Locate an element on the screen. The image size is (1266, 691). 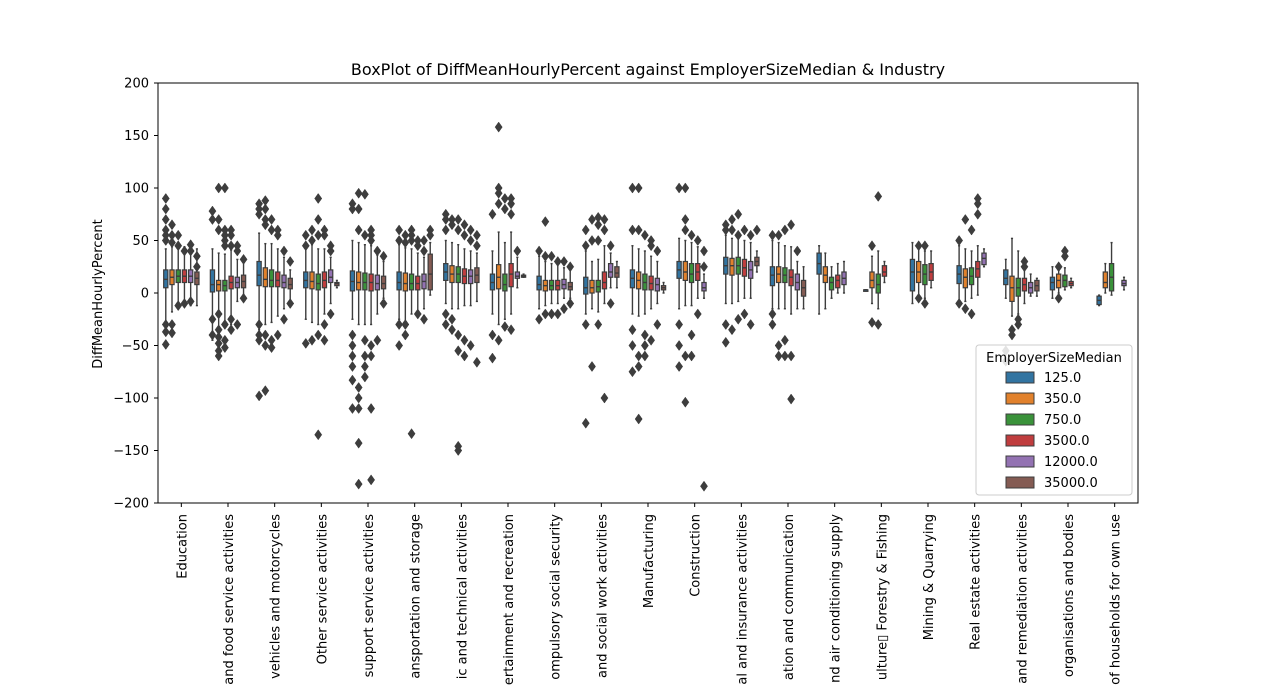
x-tick-label: vehicles and motorcycles is located at coordinates (276, 596).